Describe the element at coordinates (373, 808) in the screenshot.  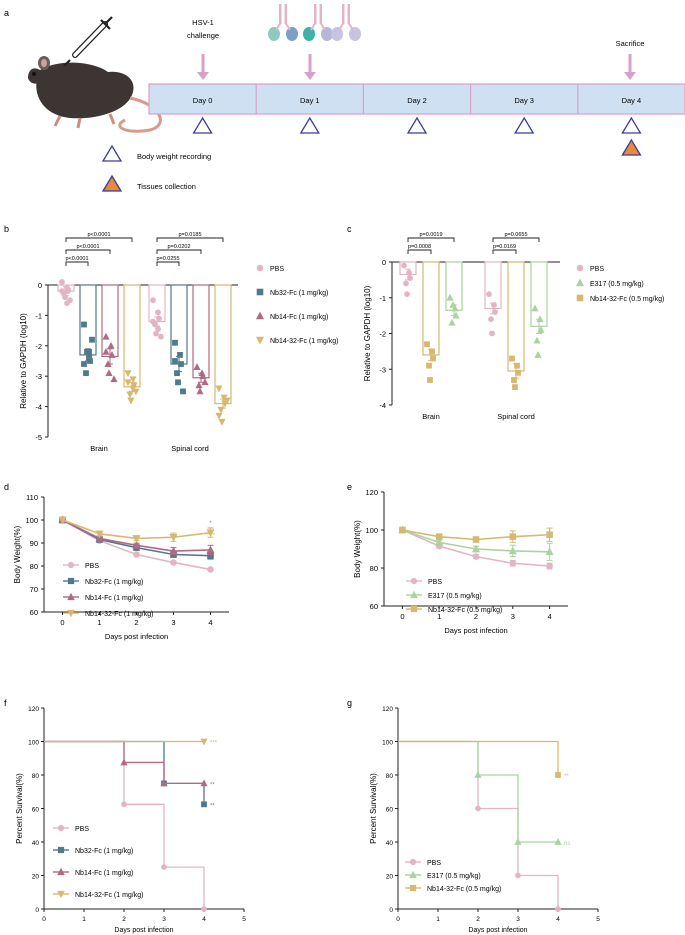
I see `y-axis-label: Percent Survival(%)` at that location.